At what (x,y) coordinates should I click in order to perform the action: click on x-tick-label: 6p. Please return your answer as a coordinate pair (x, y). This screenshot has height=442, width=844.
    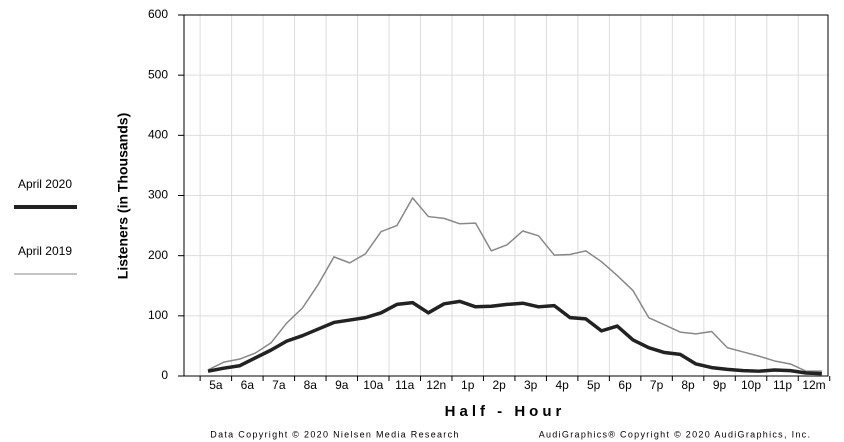
    Looking at the image, I should click on (625, 385).